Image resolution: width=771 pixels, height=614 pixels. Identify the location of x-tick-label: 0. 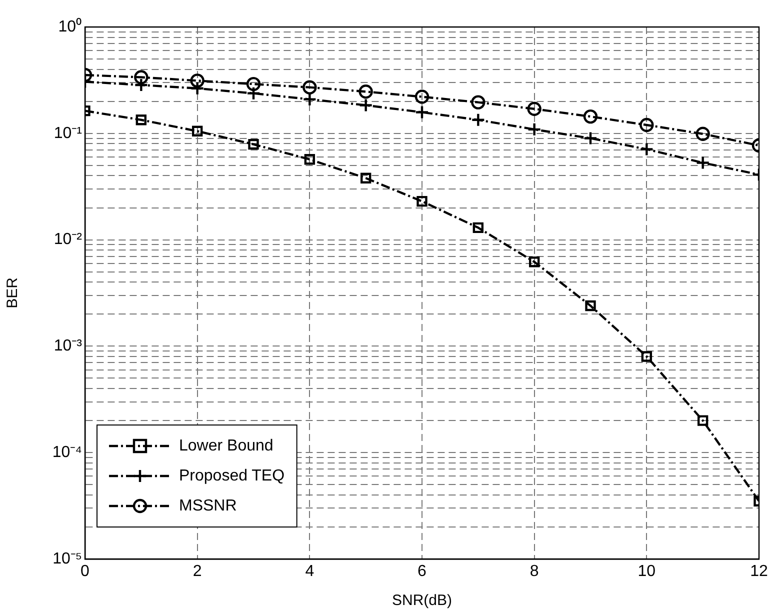
(85, 571).